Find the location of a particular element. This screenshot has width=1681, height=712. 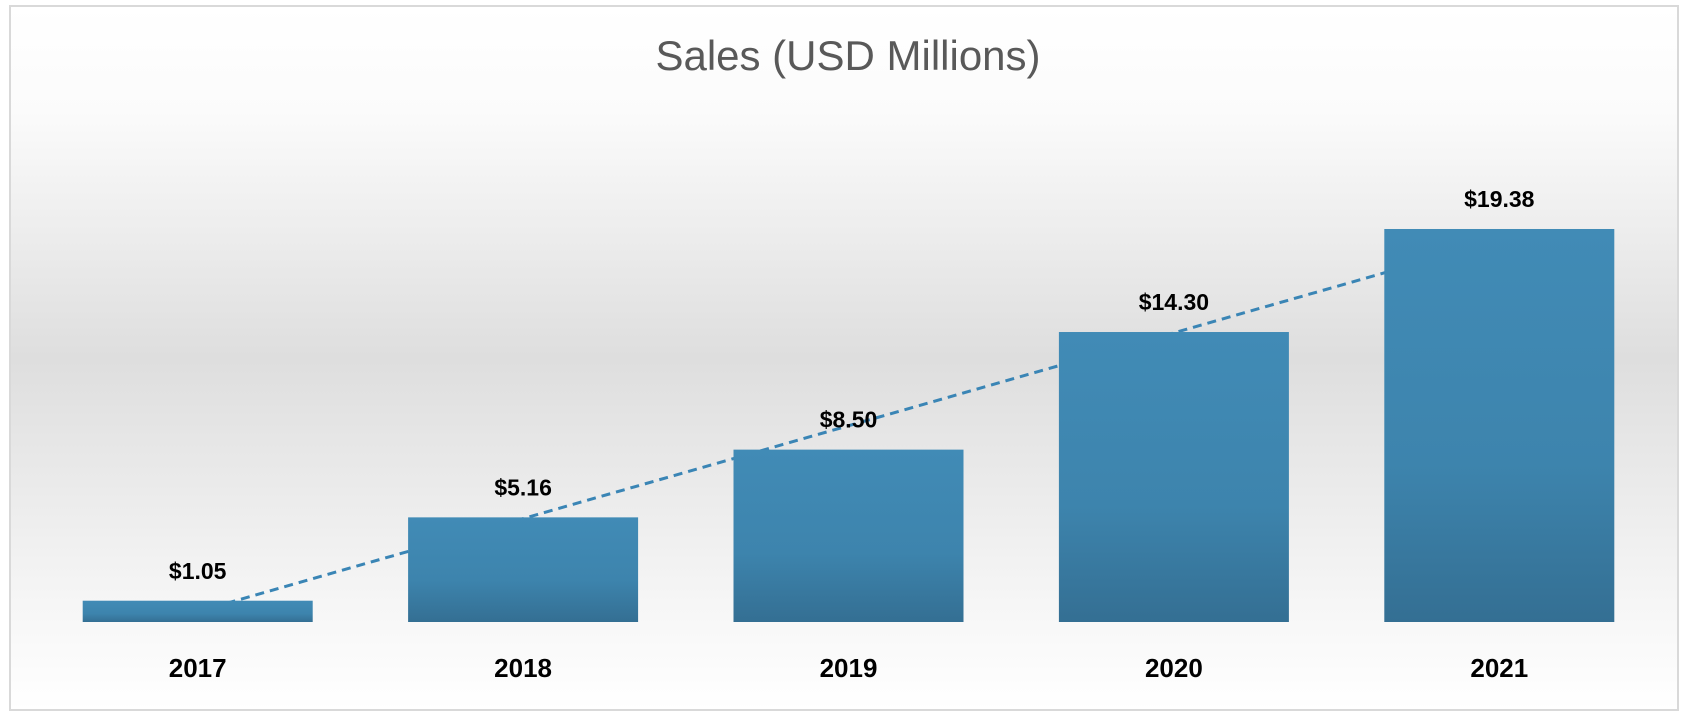

x-tick-label: 2021 is located at coordinates (1499, 668).